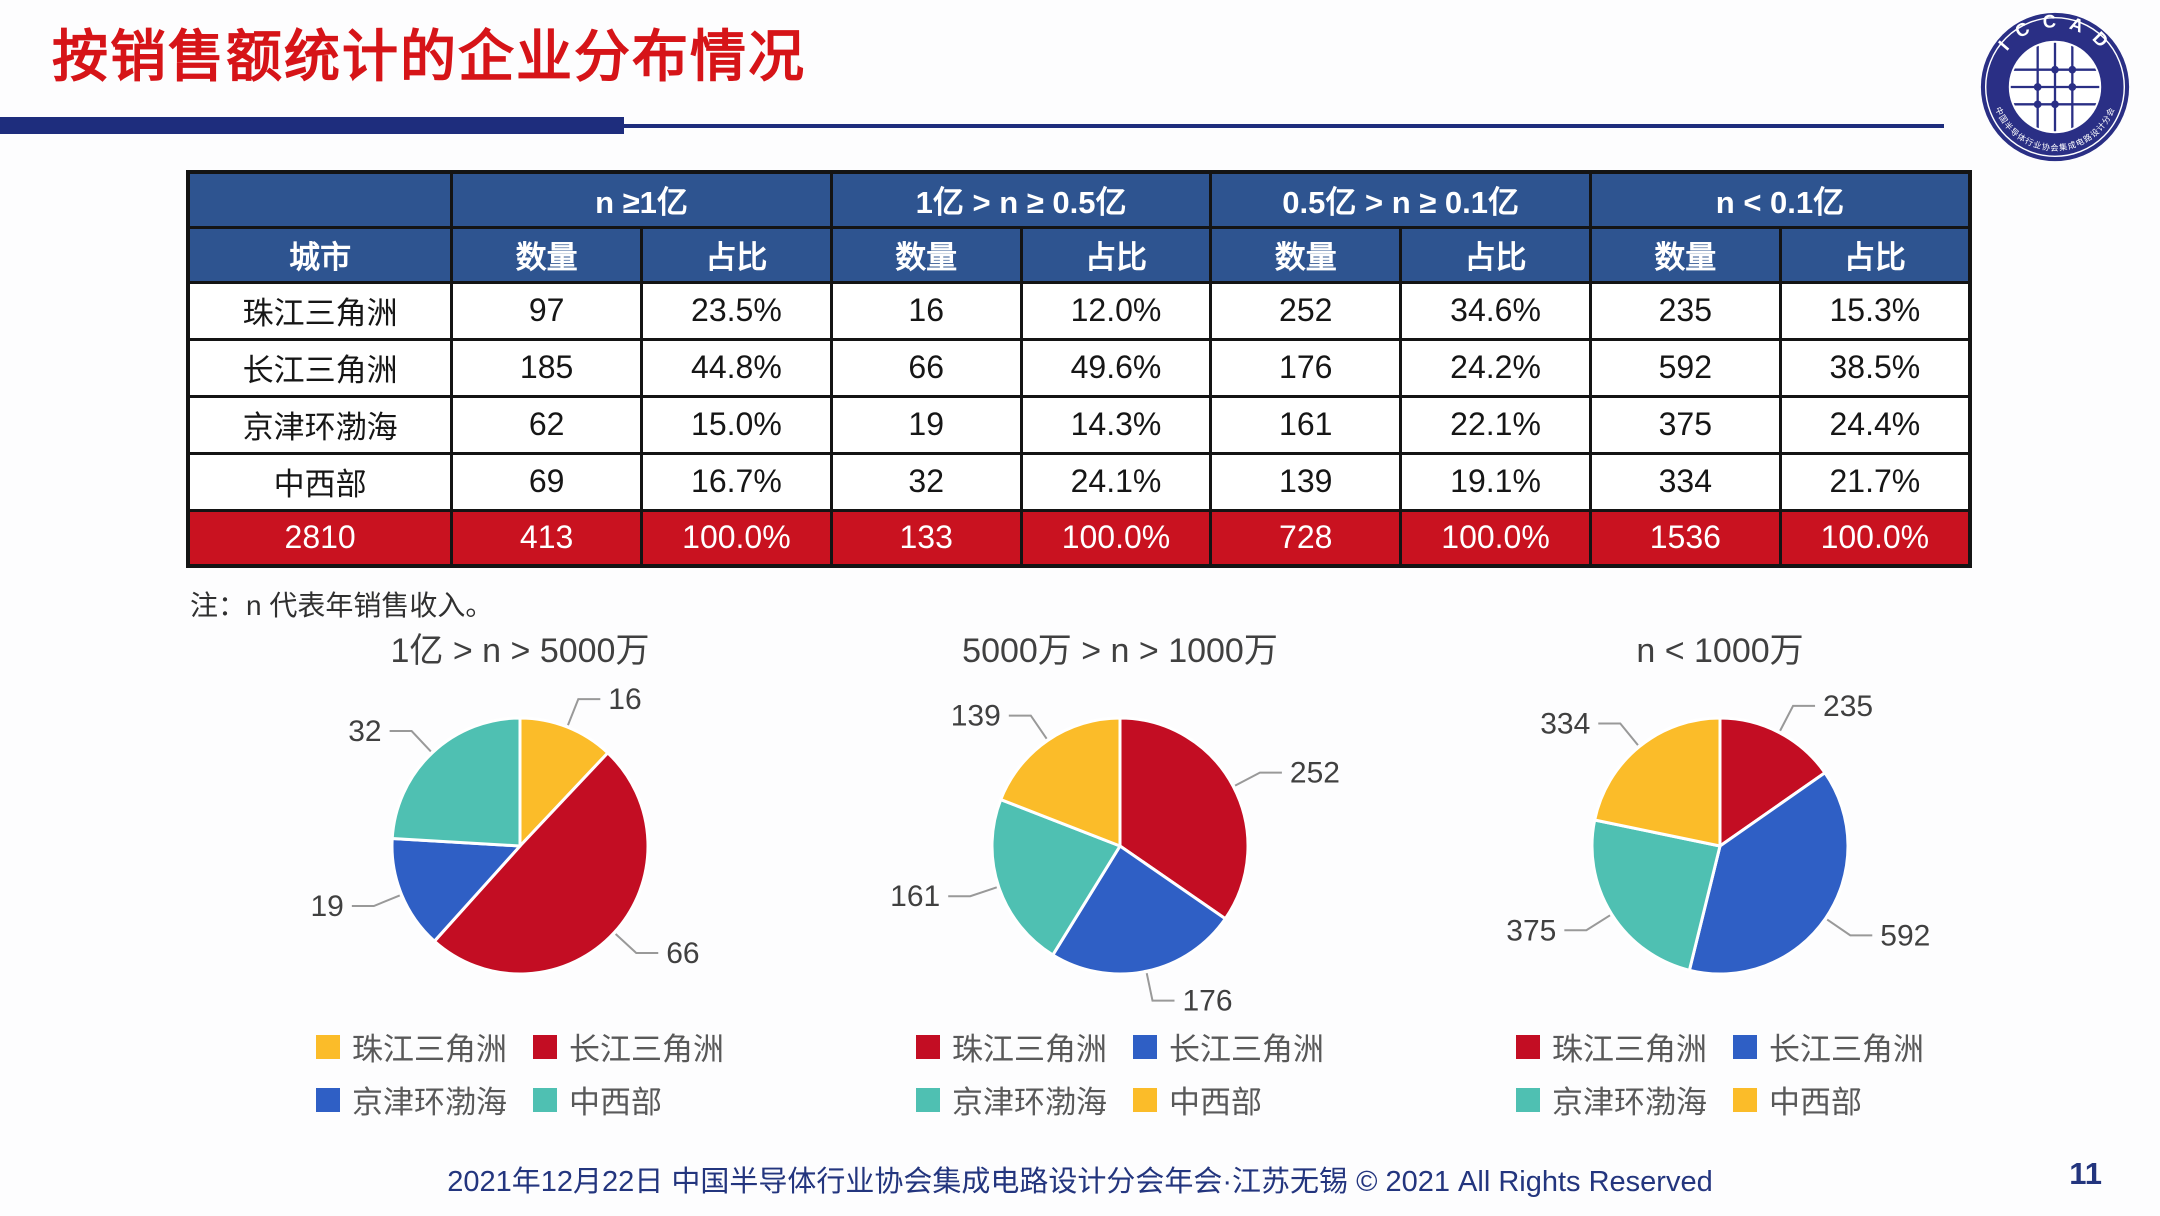 Image resolution: width=2160 pixels, height=1216 pixels. I want to click on pie-value-label-中西部: 139, so click(976, 716).